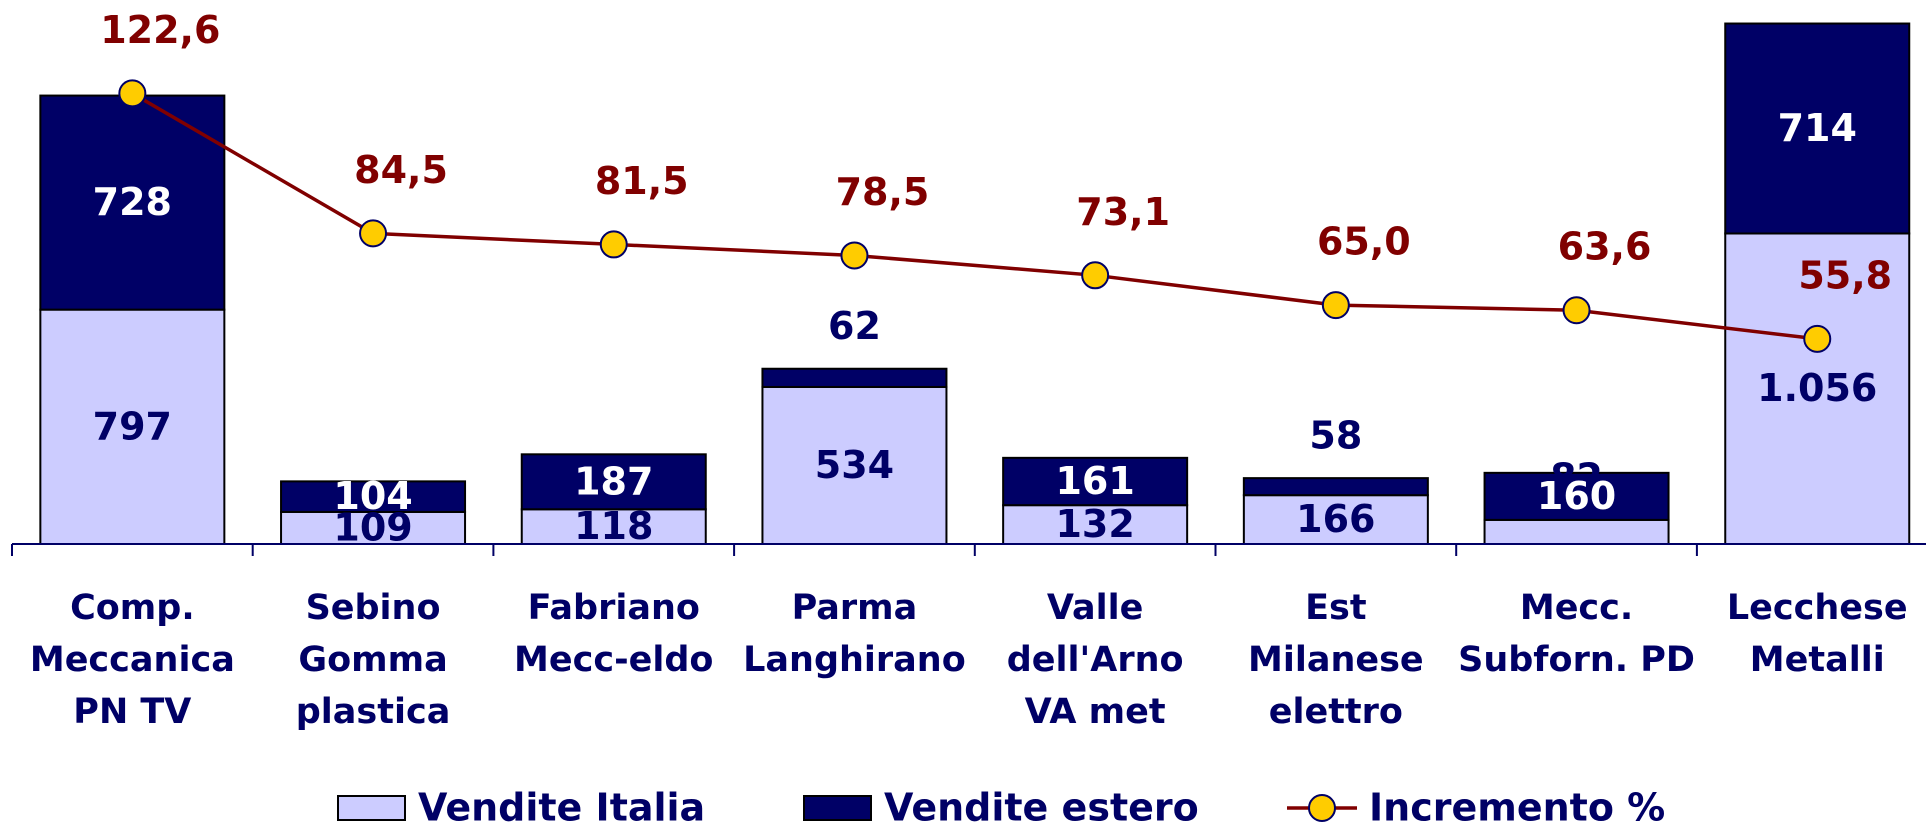  Describe the element at coordinates (1335, 436) in the screenshot. I see `bar-value-label: 58` at that location.